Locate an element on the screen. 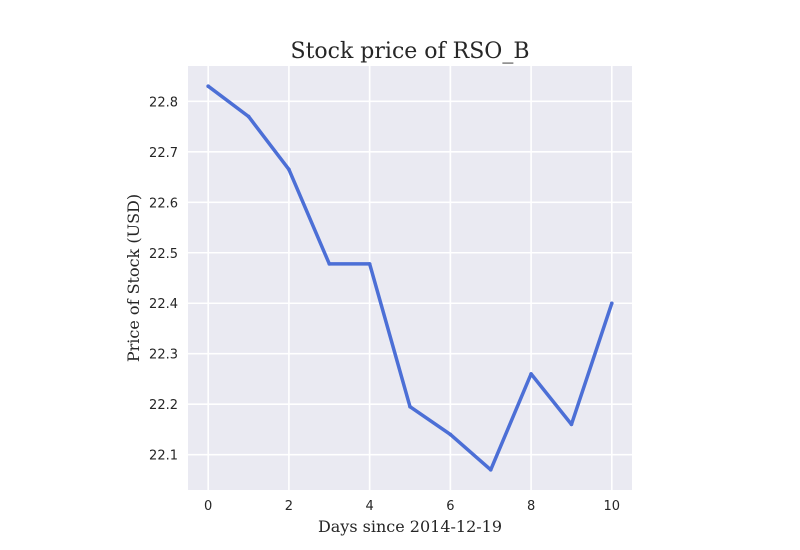 The image size is (800, 550). y-tick-label: 22.2 is located at coordinates (163, 405).